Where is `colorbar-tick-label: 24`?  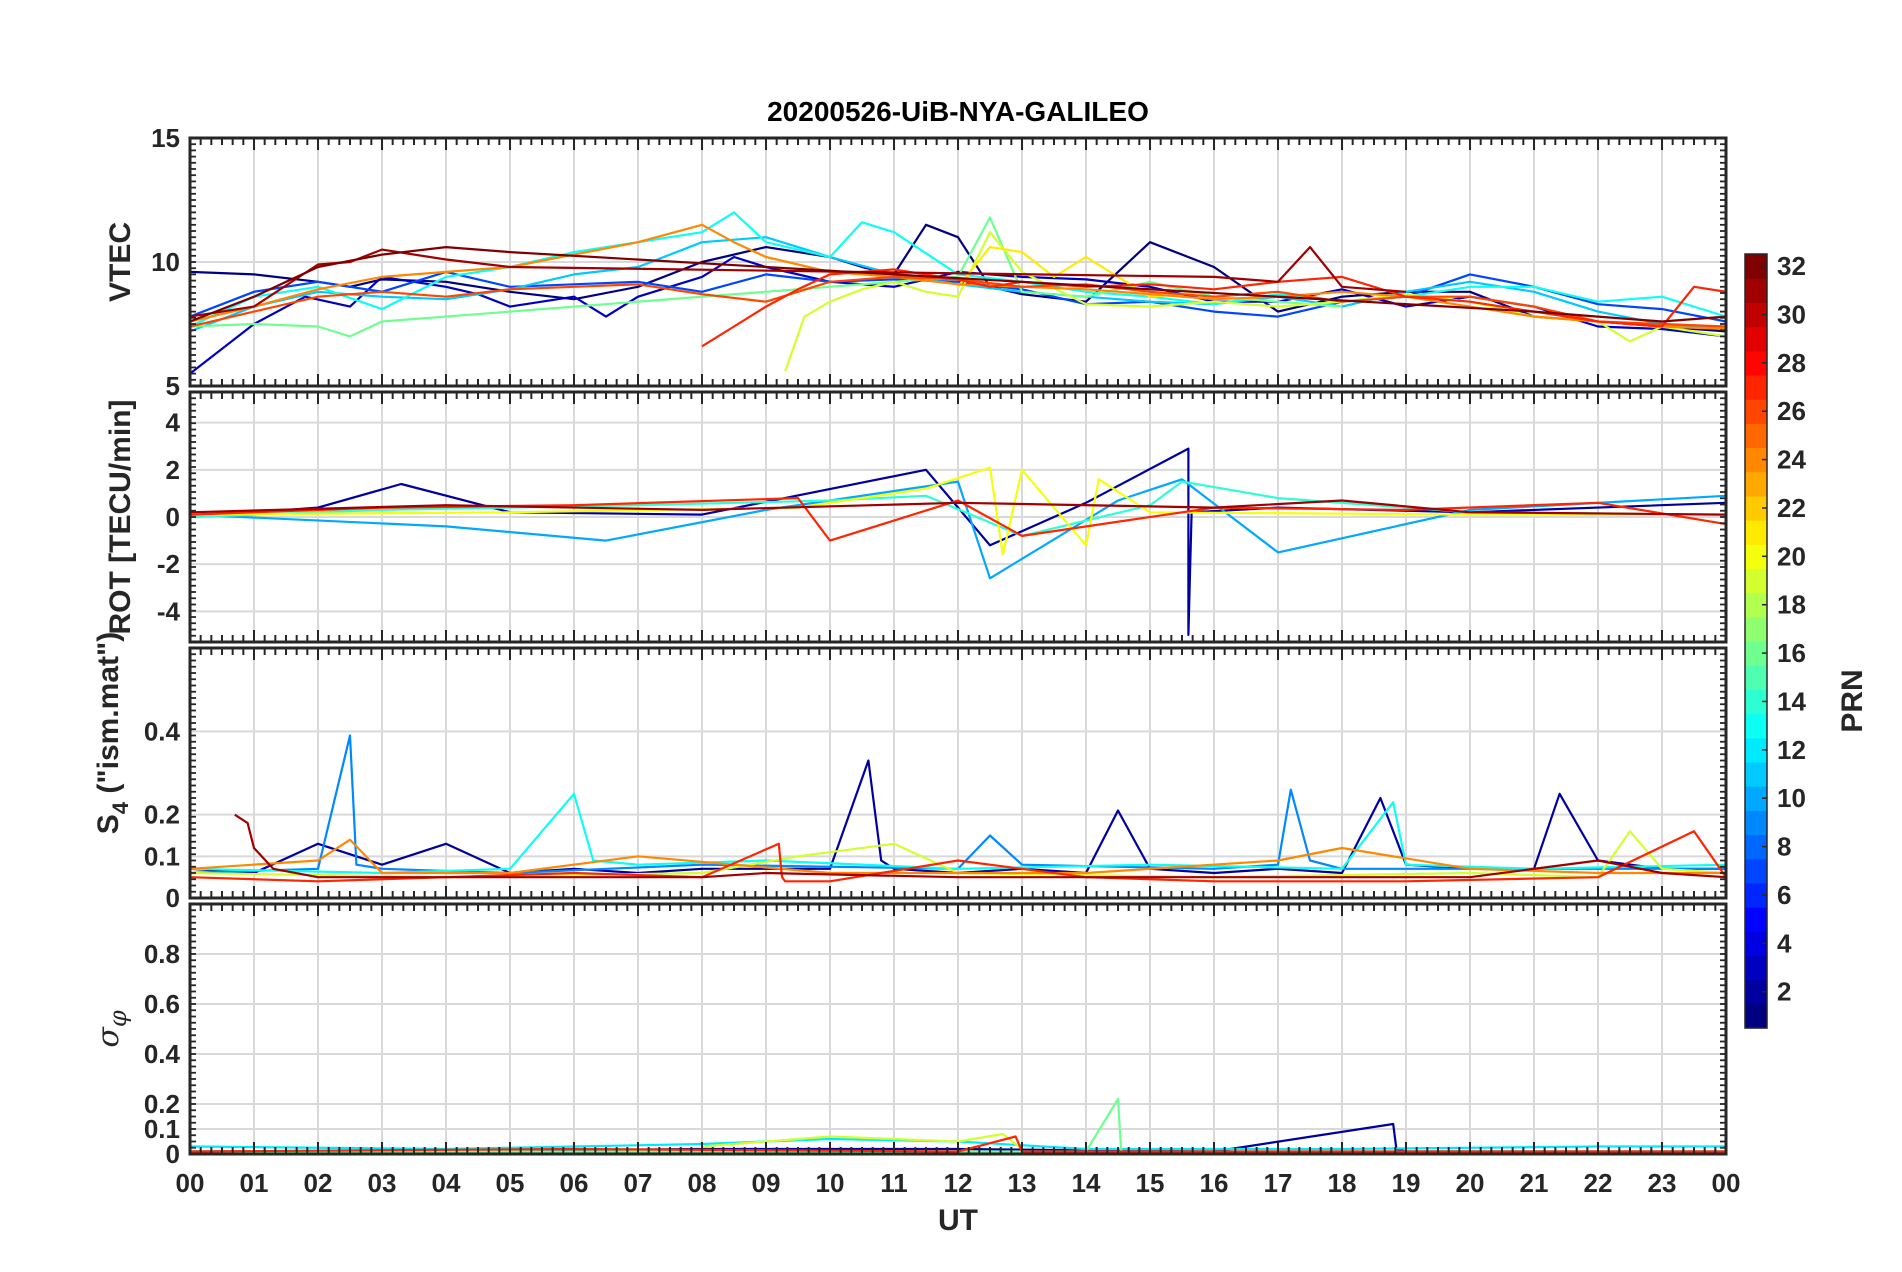
colorbar-tick-label: 24 is located at coordinates (1791, 460).